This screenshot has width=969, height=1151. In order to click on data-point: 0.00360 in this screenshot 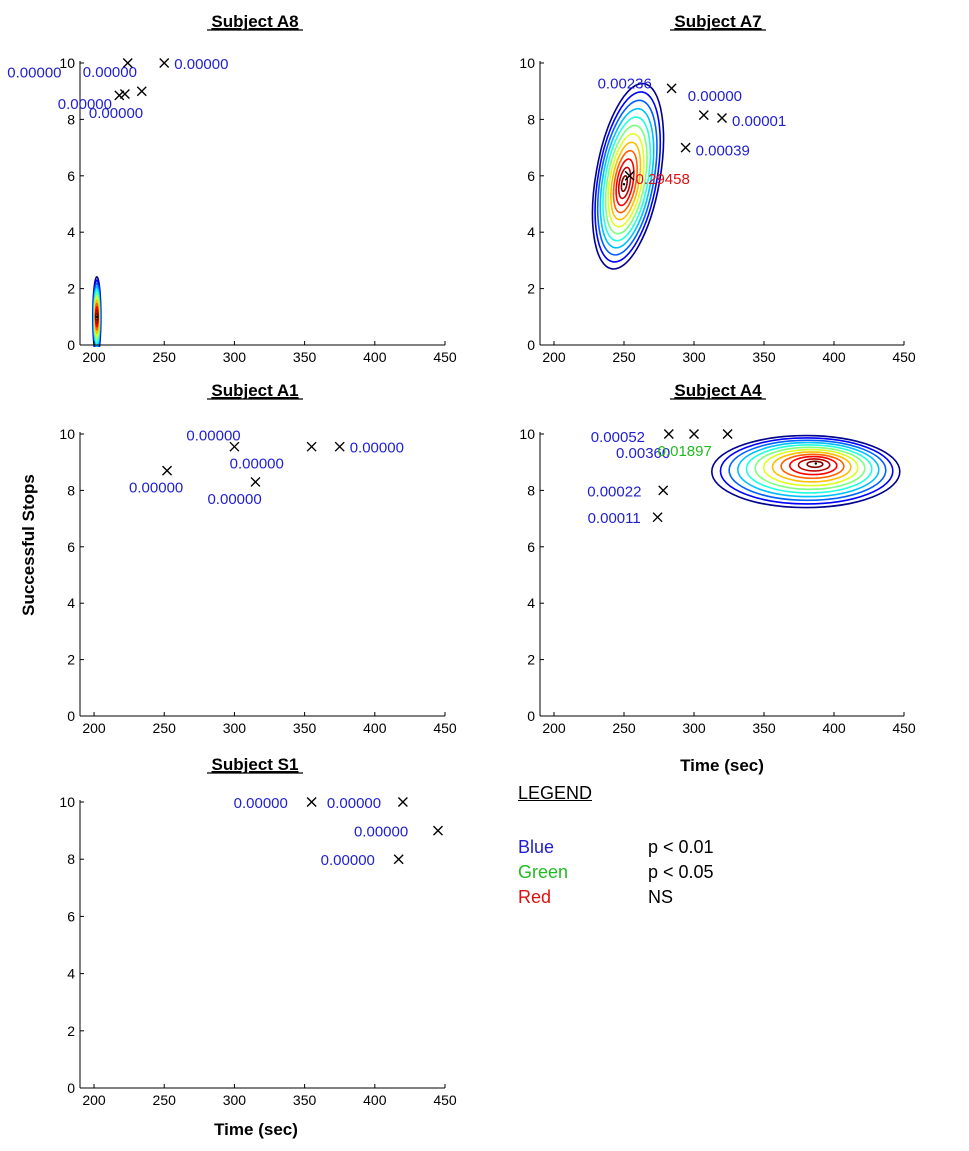, I will do `click(657, 445)`.